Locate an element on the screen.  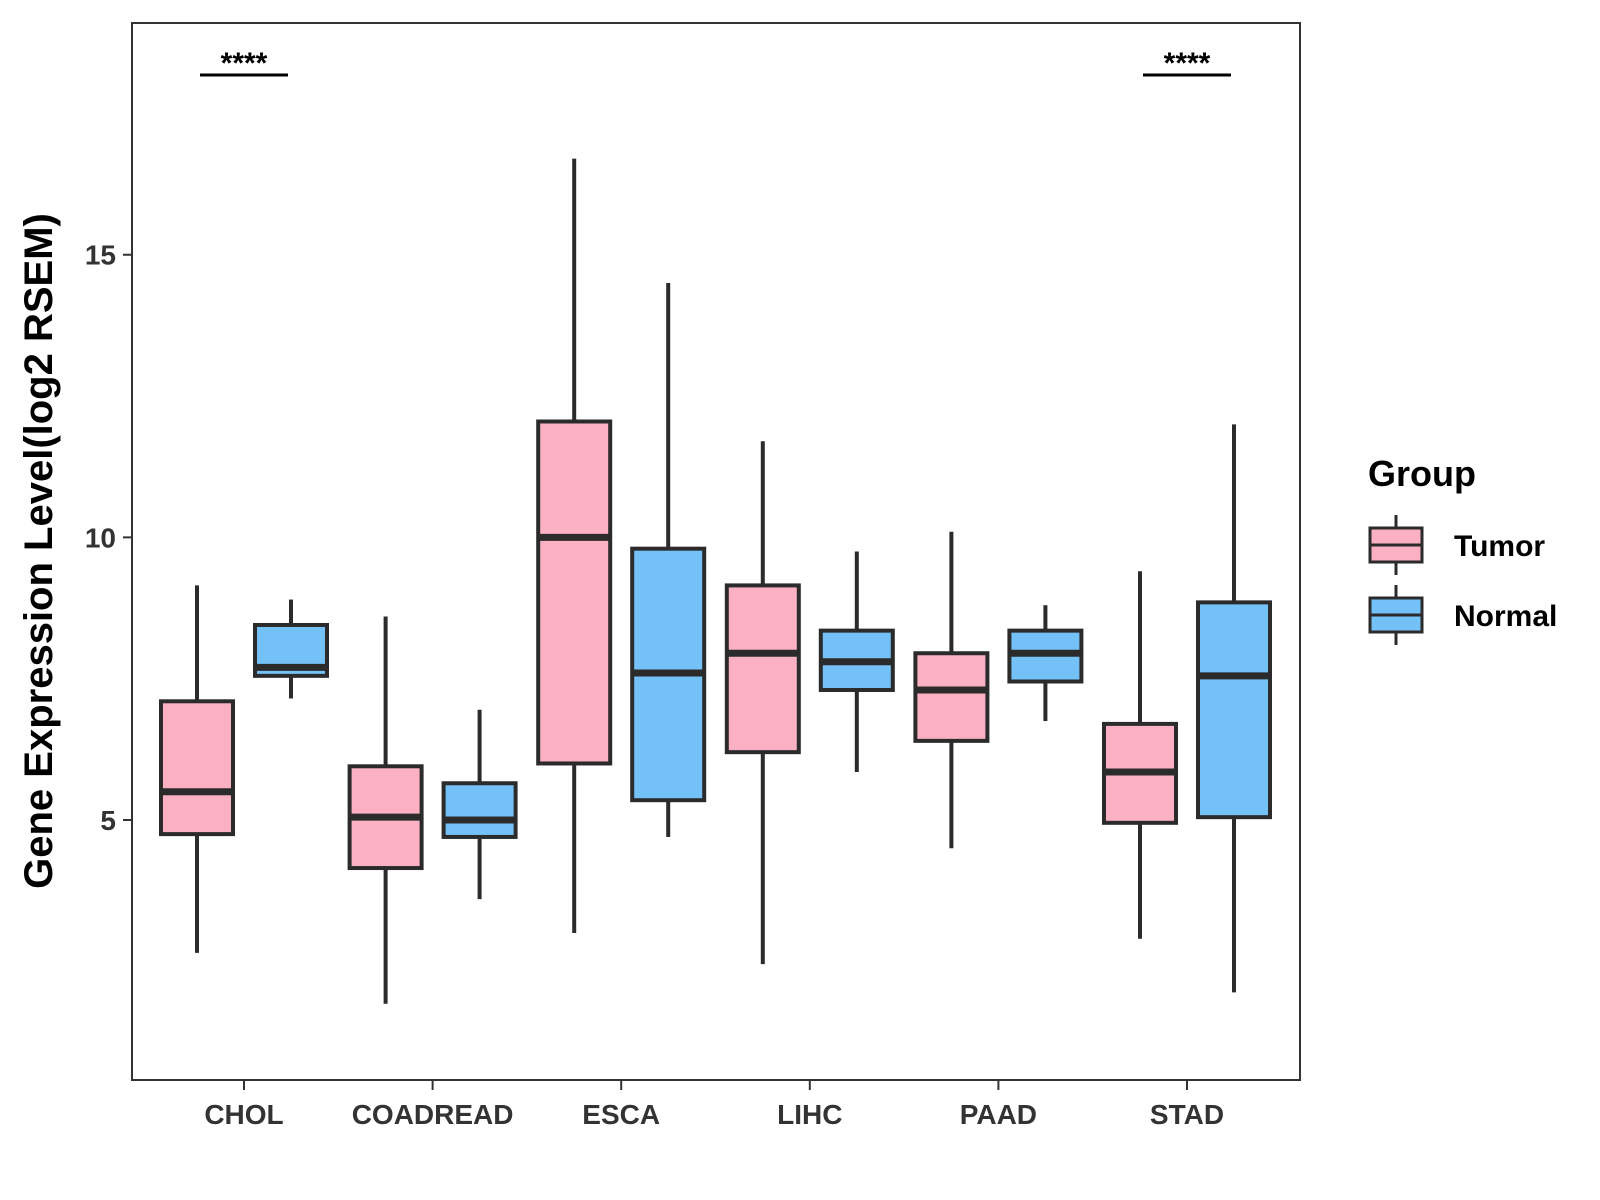
significance-layer: **** **** is located at coordinates (715, 63).